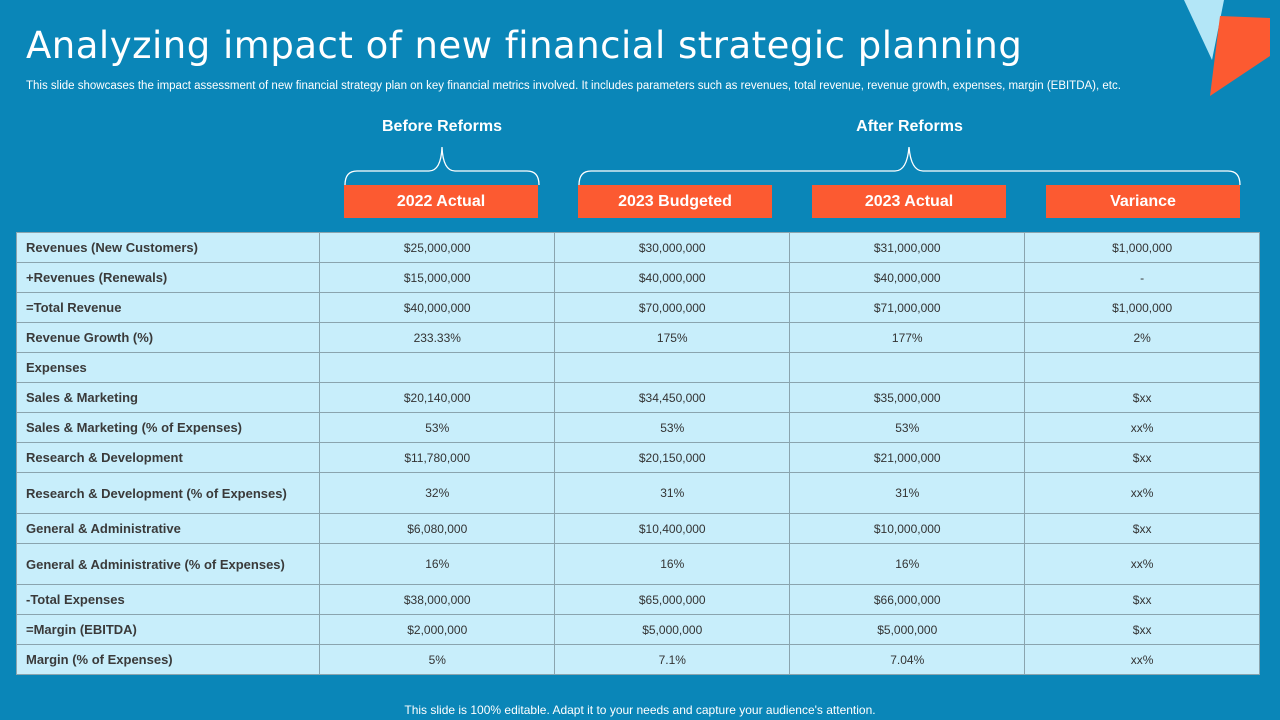  I want to click on table-cell: $15,000,000, so click(437, 277).